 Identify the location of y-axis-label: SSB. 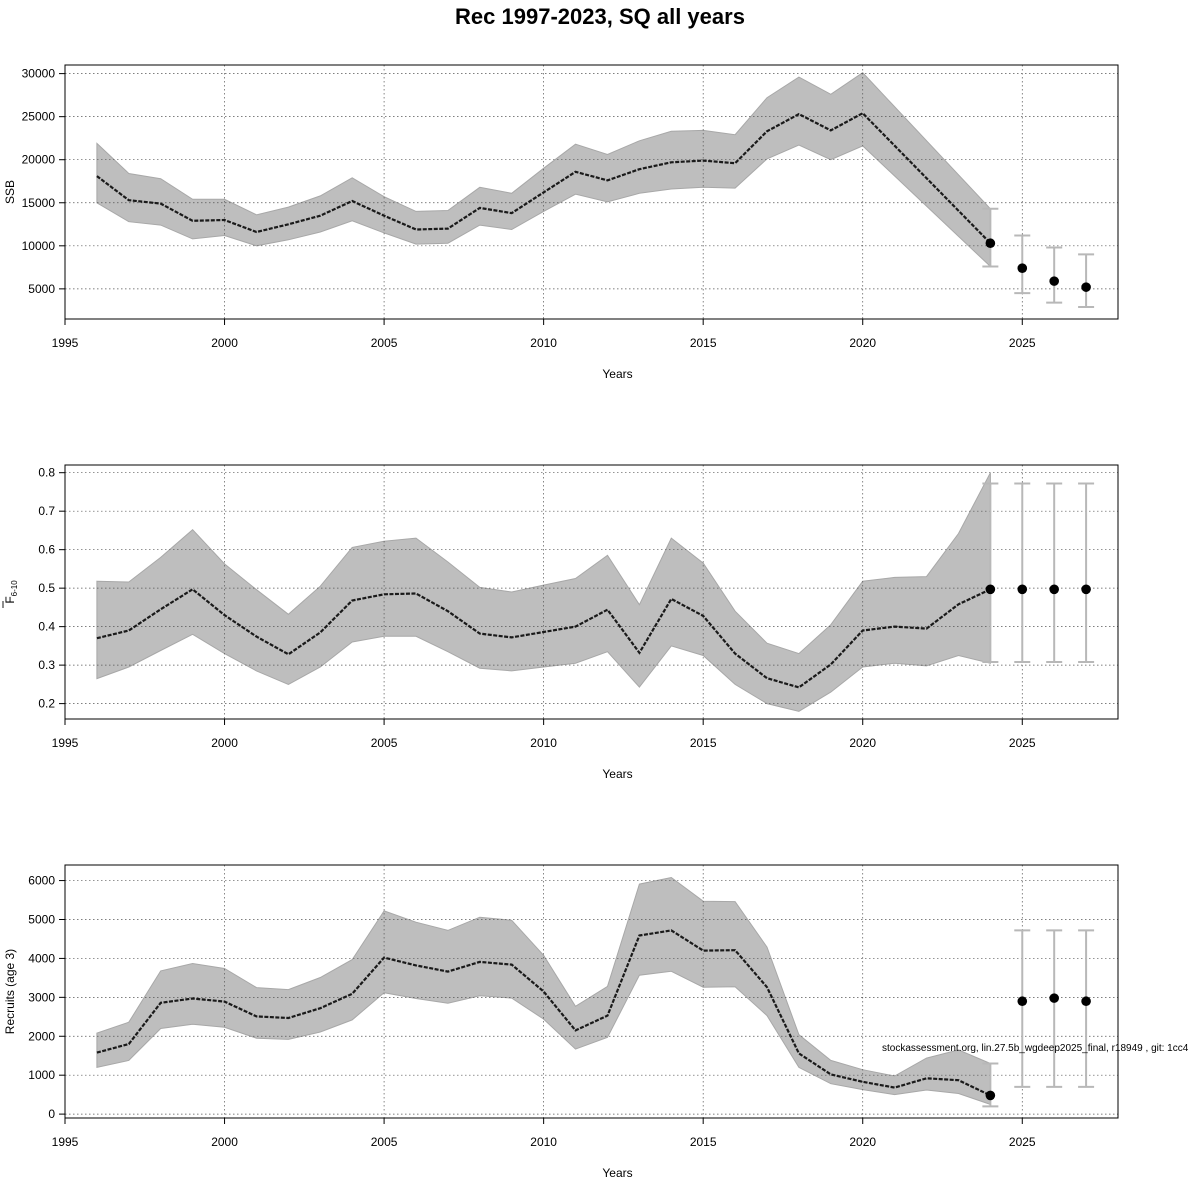
(10, 192).